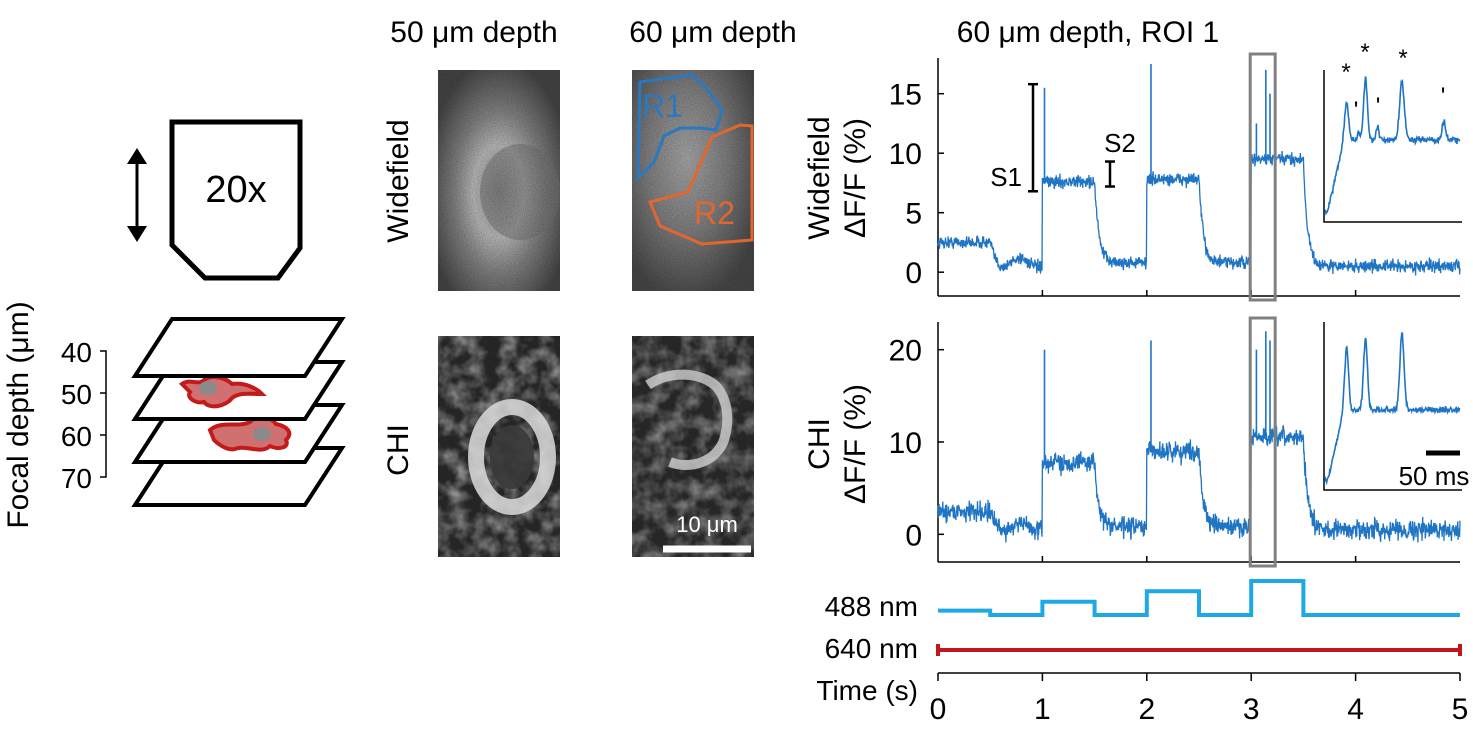 This screenshot has height=749, width=1473. I want to click on time-axis-label: Time (s), so click(867, 690).